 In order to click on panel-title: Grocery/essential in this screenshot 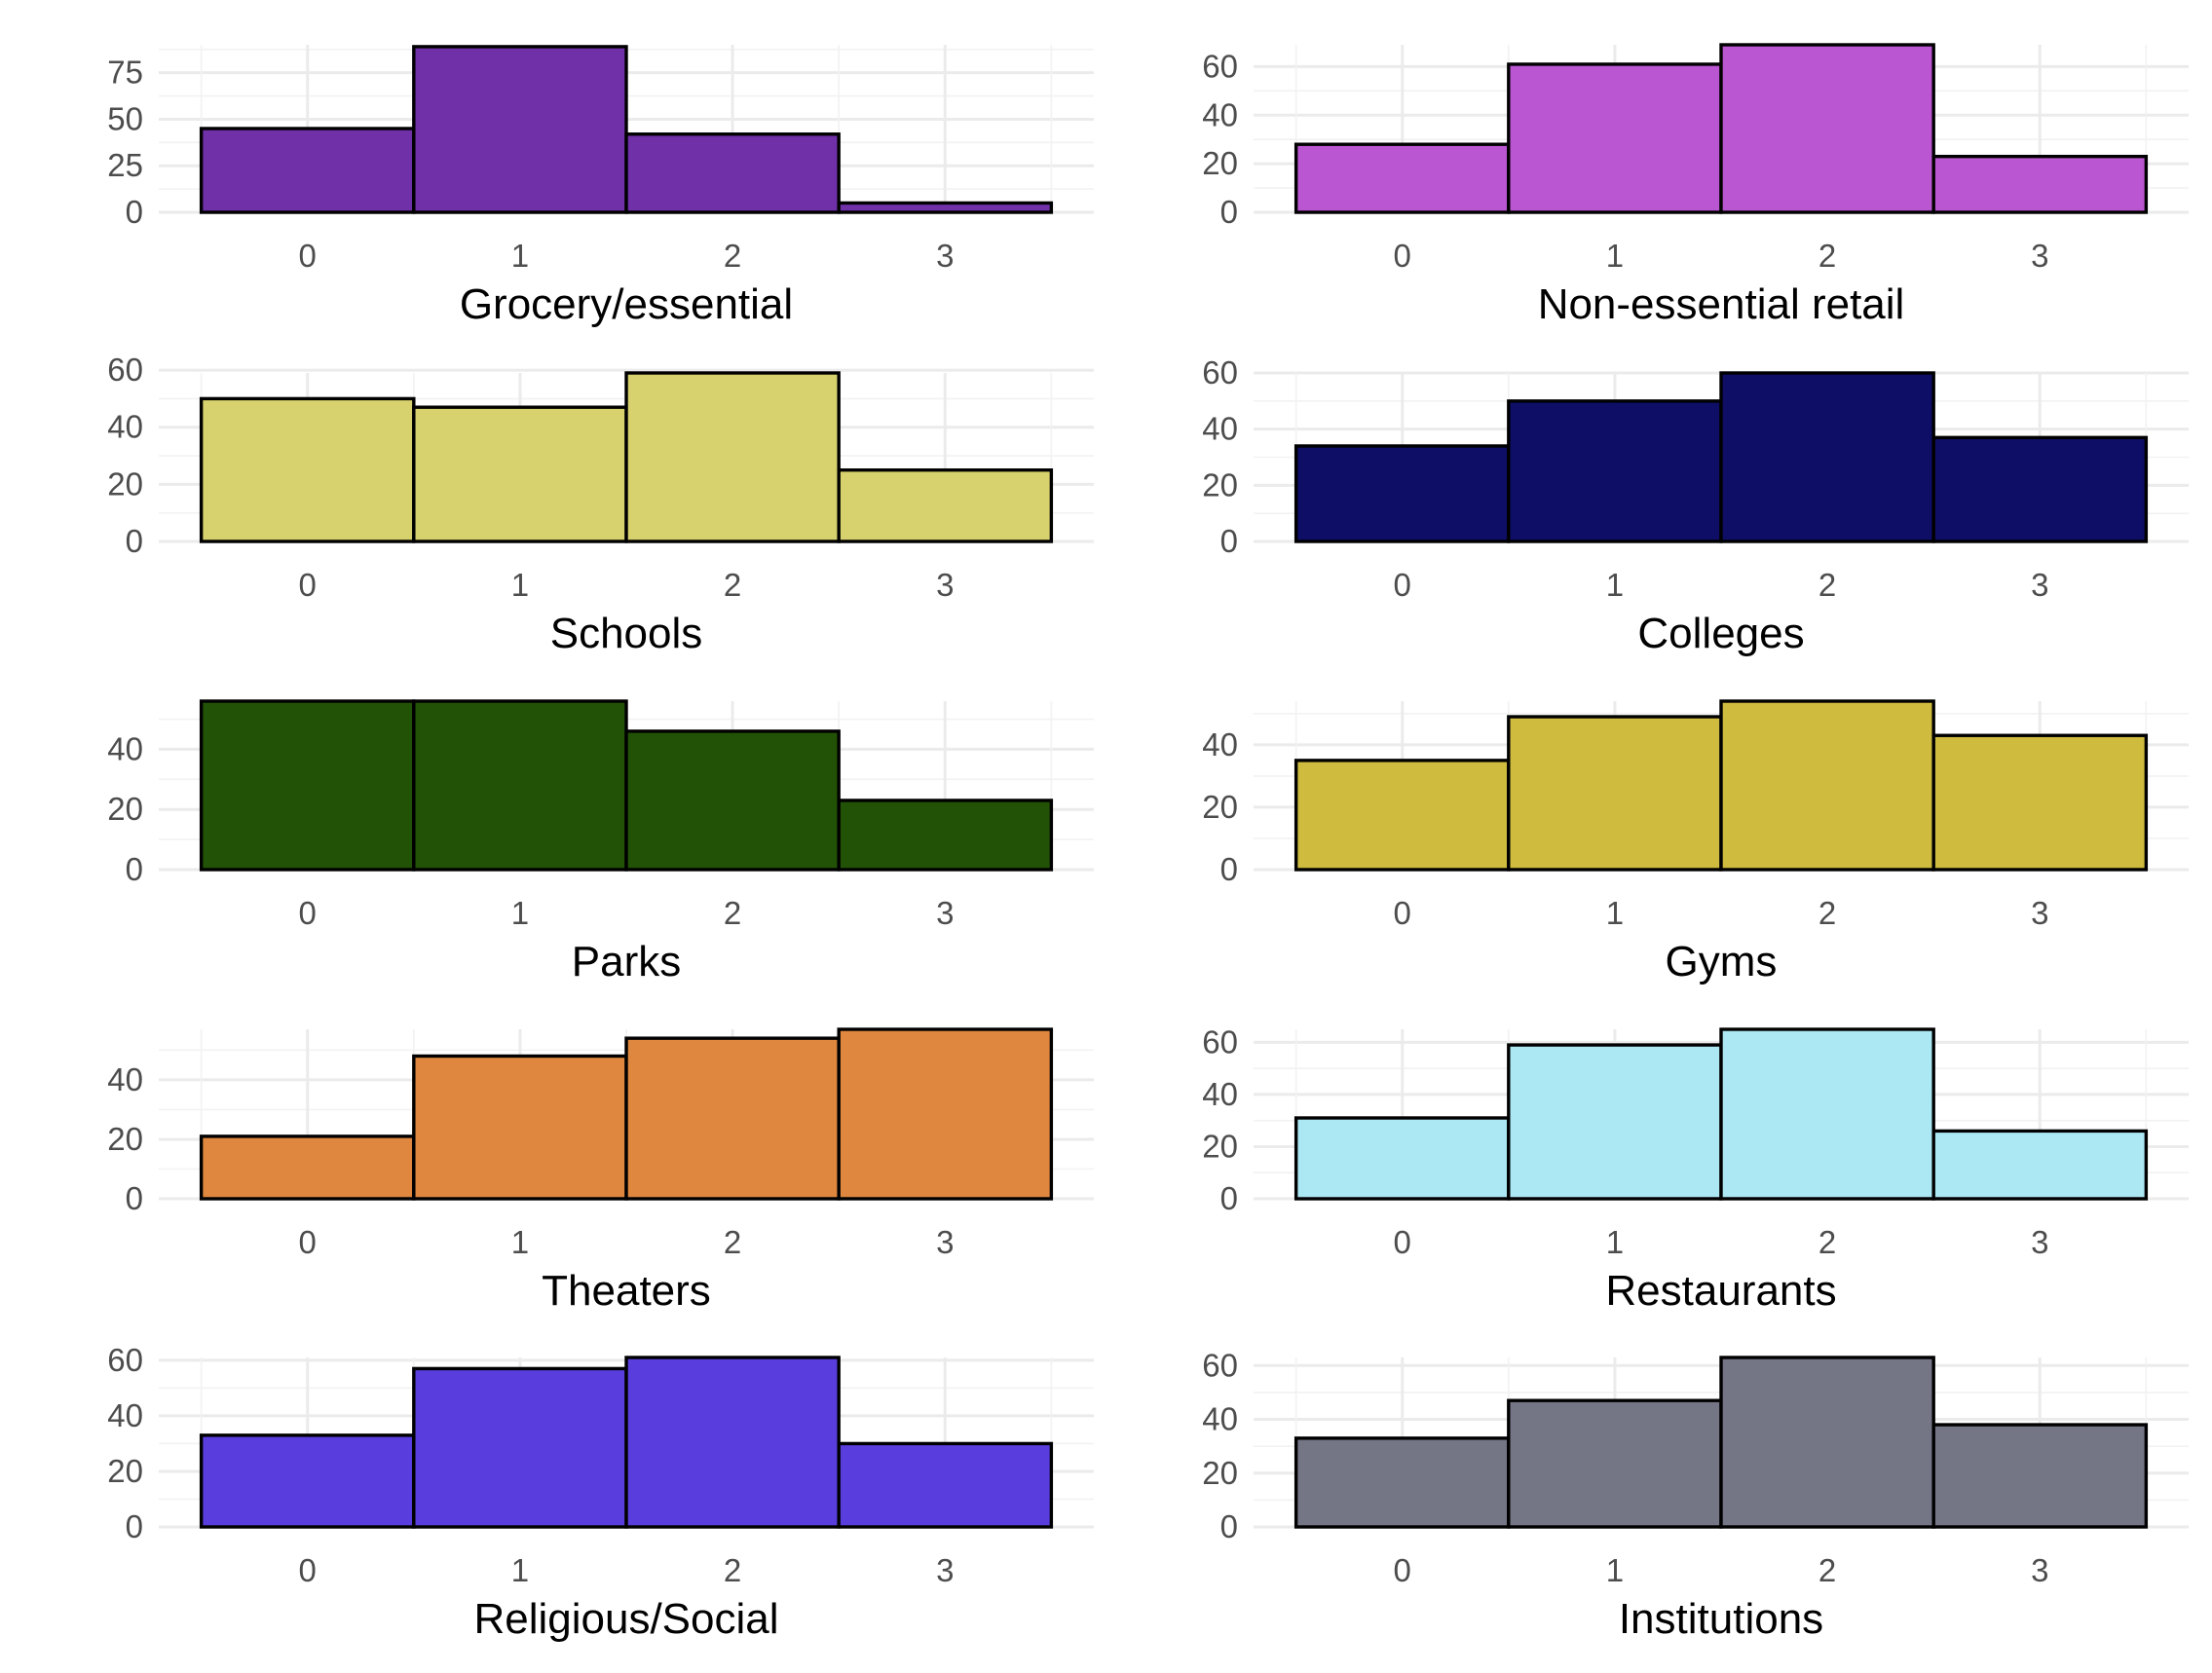, I will do `click(627, 304)`.